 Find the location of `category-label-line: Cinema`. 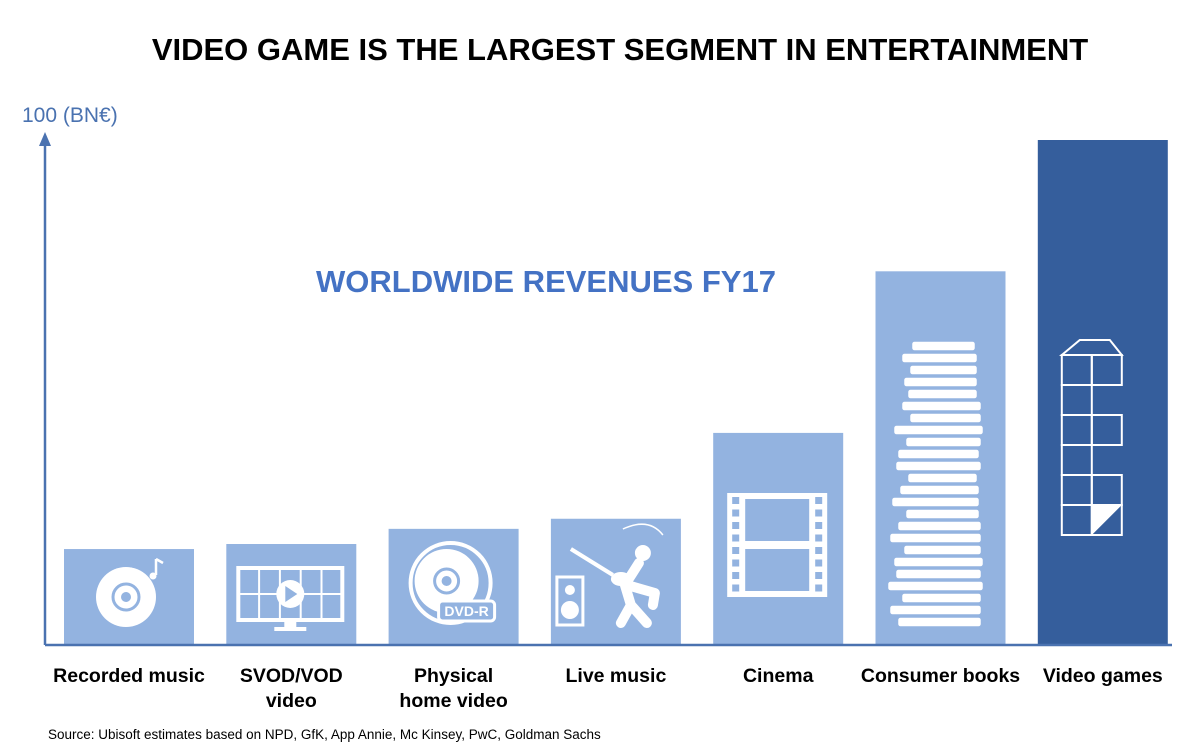

category-label-line: Cinema is located at coordinates (778, 676).